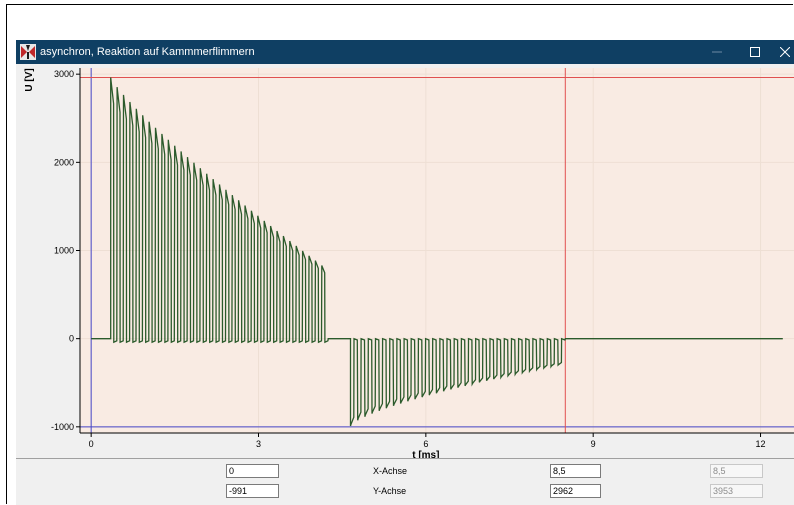  I want to click on minimize-button, so click(717, 52).